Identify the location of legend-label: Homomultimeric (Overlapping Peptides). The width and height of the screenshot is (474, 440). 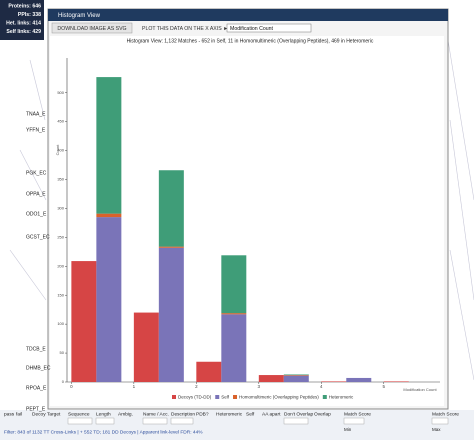
(279, 397).